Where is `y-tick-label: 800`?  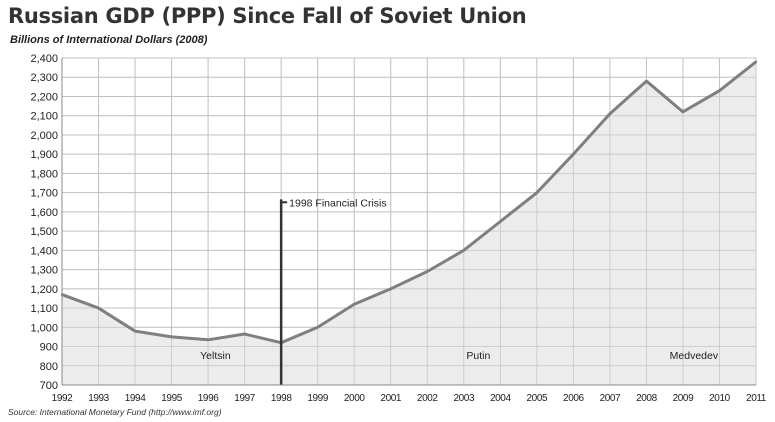
y-tick-label: 800 is located at coordinates (49, 367).